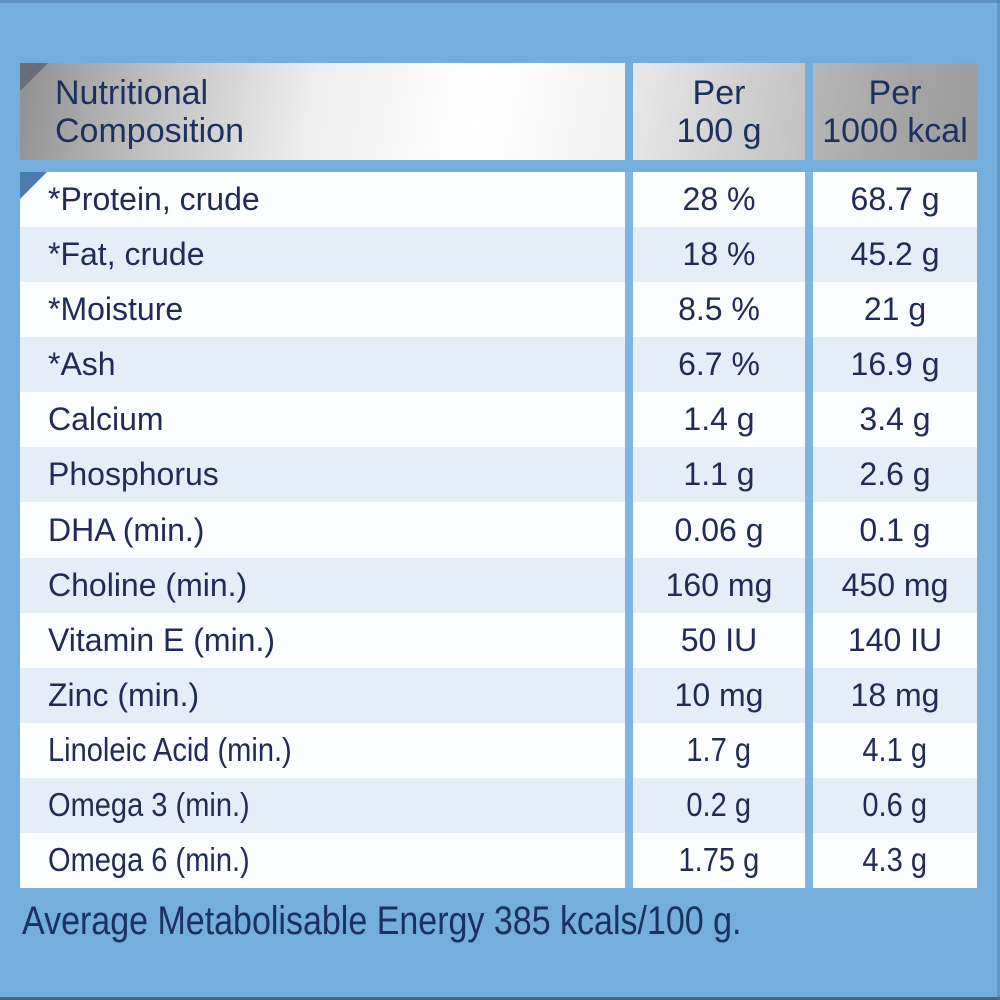 The width and height of the screenshot is (1000, 1000). I want to click on header-nutritional-composition: Nutritional Composition, so click(322, 111).